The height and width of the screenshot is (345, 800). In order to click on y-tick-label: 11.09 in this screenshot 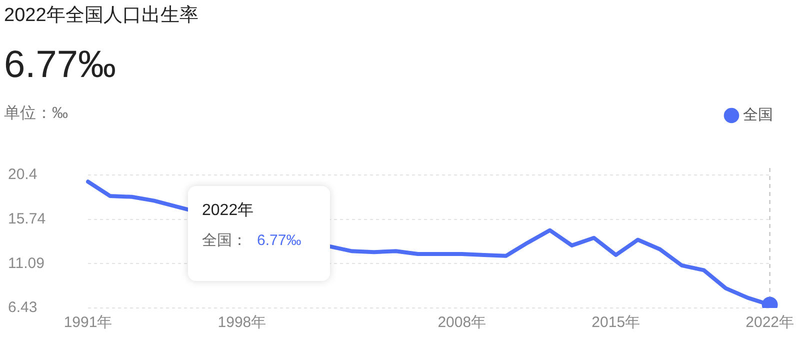, I will do `click(26, 263)`.